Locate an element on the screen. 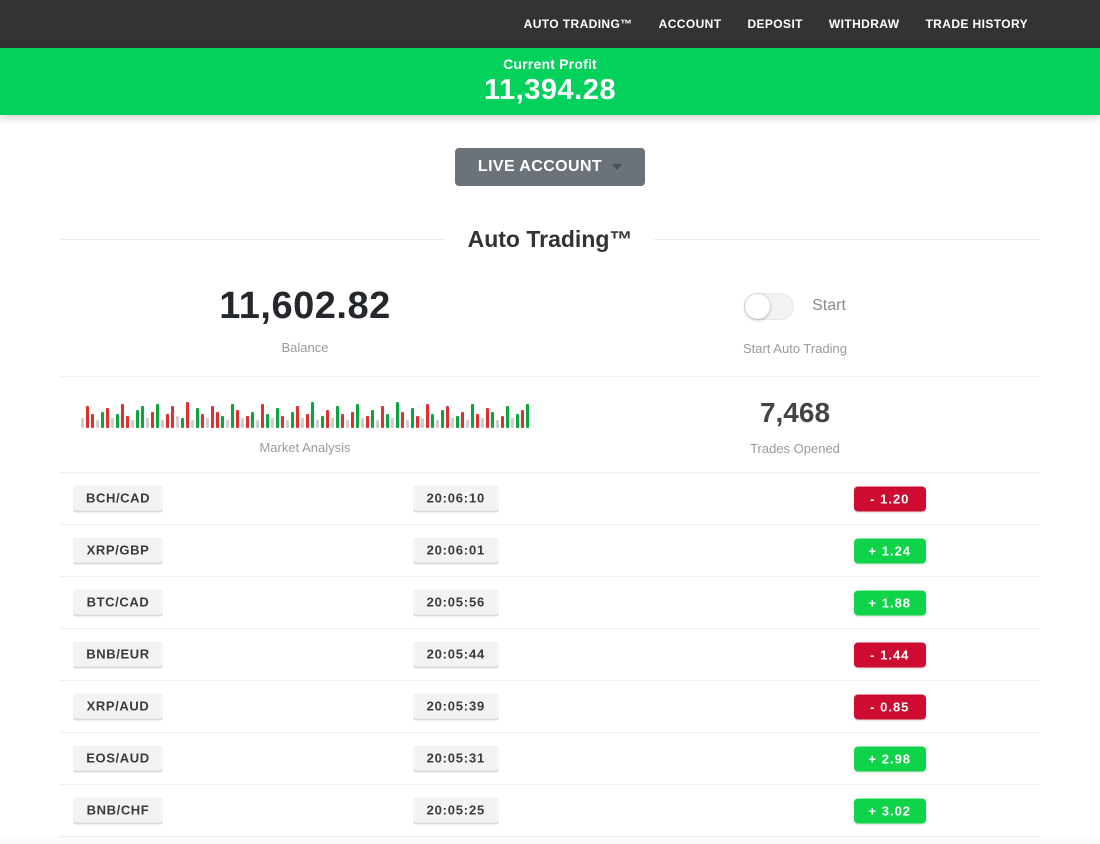  time-badge: 20:05:39 is located at coordinates (455, 706).